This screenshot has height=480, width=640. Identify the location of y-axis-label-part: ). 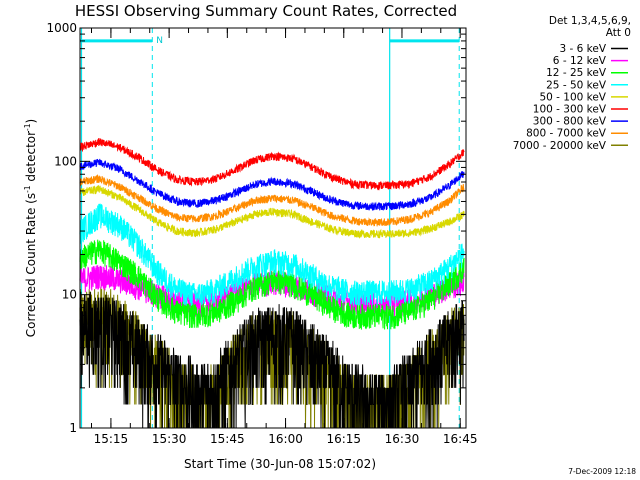
(31, 121).